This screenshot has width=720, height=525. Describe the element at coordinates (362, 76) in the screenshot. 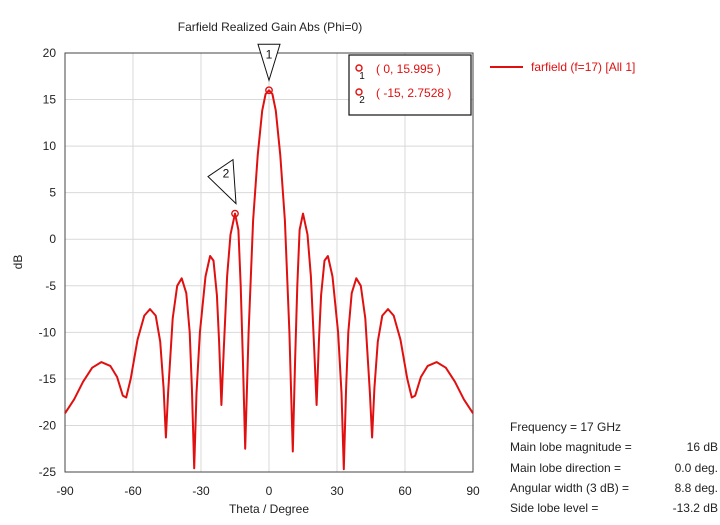

I see `marker-box-1-index: 1` at that location.